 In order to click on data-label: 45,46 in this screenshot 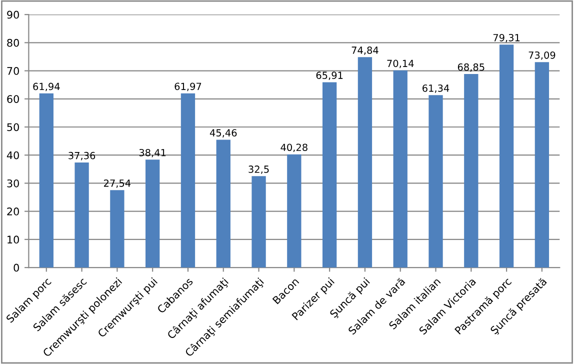, I will do `click(223, 133)`.